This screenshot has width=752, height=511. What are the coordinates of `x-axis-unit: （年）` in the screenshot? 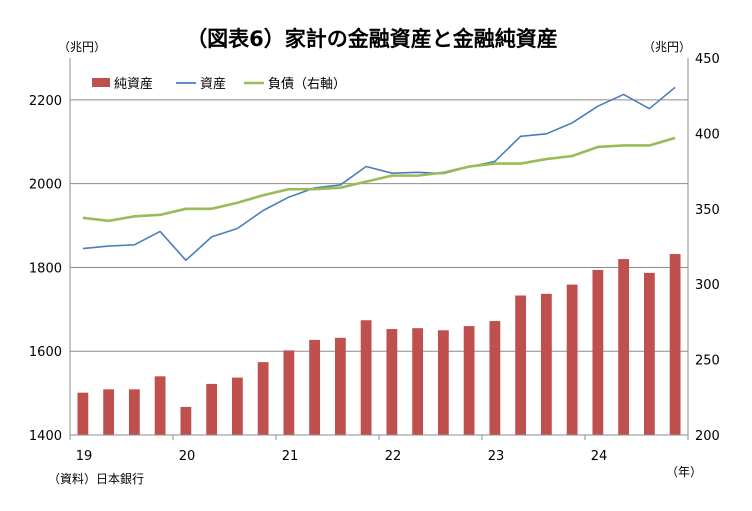 It's located at (684, 472).